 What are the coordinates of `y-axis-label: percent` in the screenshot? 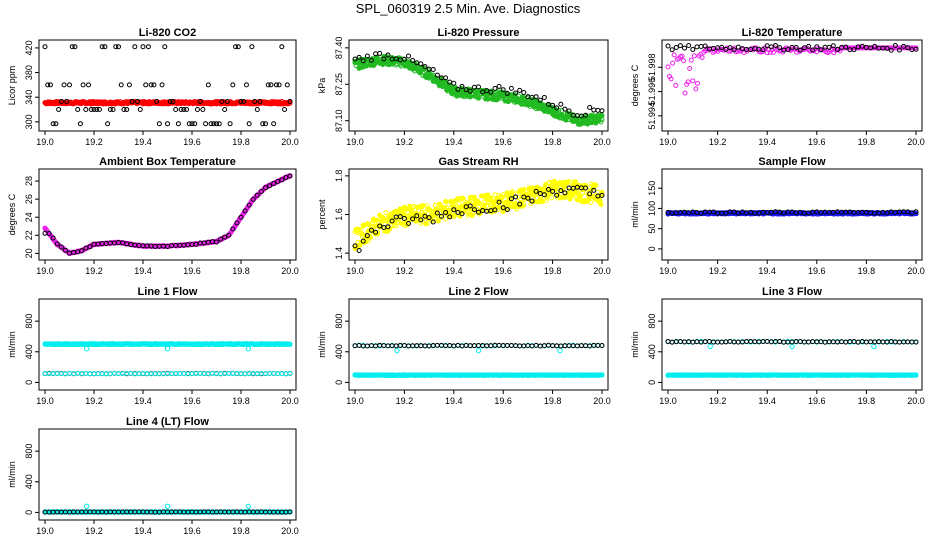 It's located at (322, 214).